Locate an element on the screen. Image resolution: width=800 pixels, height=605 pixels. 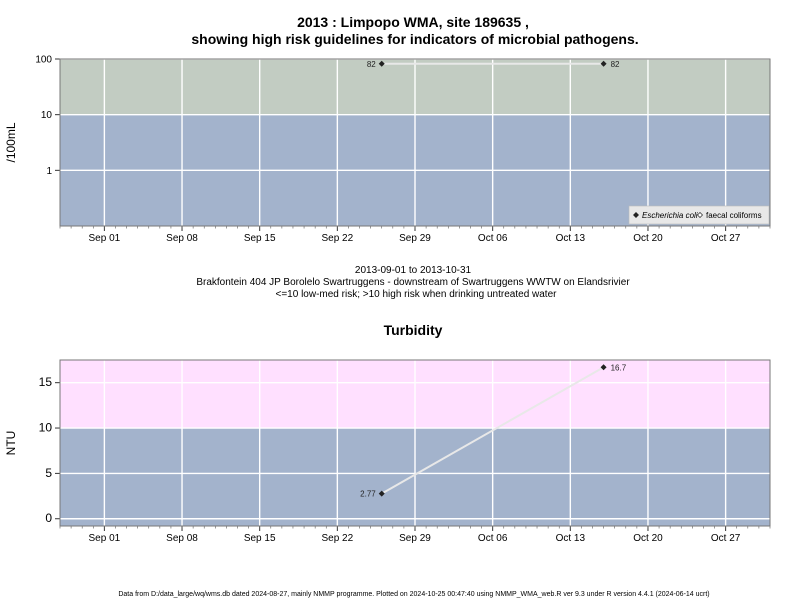
chart1-legend-label: faecal coliforms is located at coordinates (734, 215).